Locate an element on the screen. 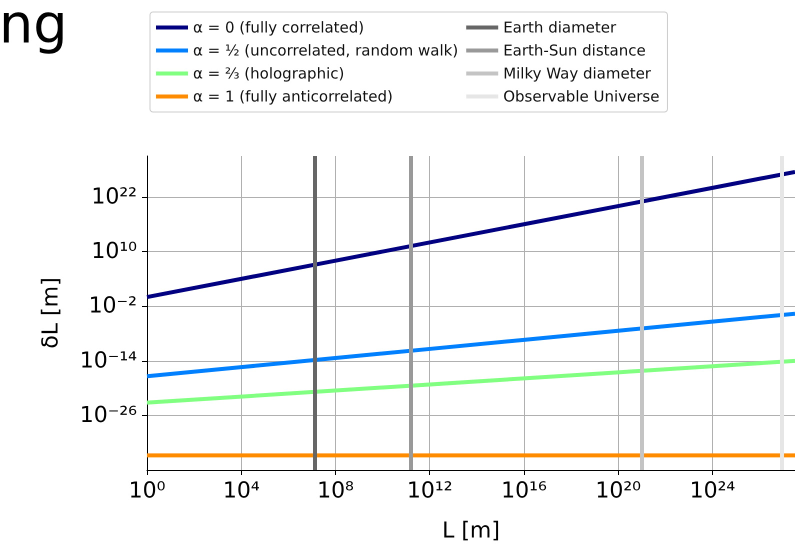  x-tick-label: 10¹² is located at coordinates (429, 491).